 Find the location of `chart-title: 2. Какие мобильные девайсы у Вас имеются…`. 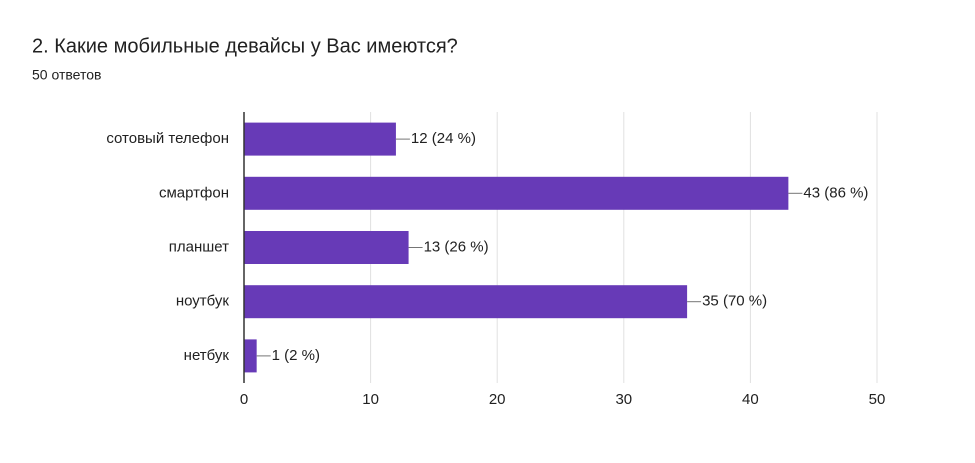

chart-title: 2. Какие мобильные девайсы у Вас имеются… is located at coordinates (245, 46).